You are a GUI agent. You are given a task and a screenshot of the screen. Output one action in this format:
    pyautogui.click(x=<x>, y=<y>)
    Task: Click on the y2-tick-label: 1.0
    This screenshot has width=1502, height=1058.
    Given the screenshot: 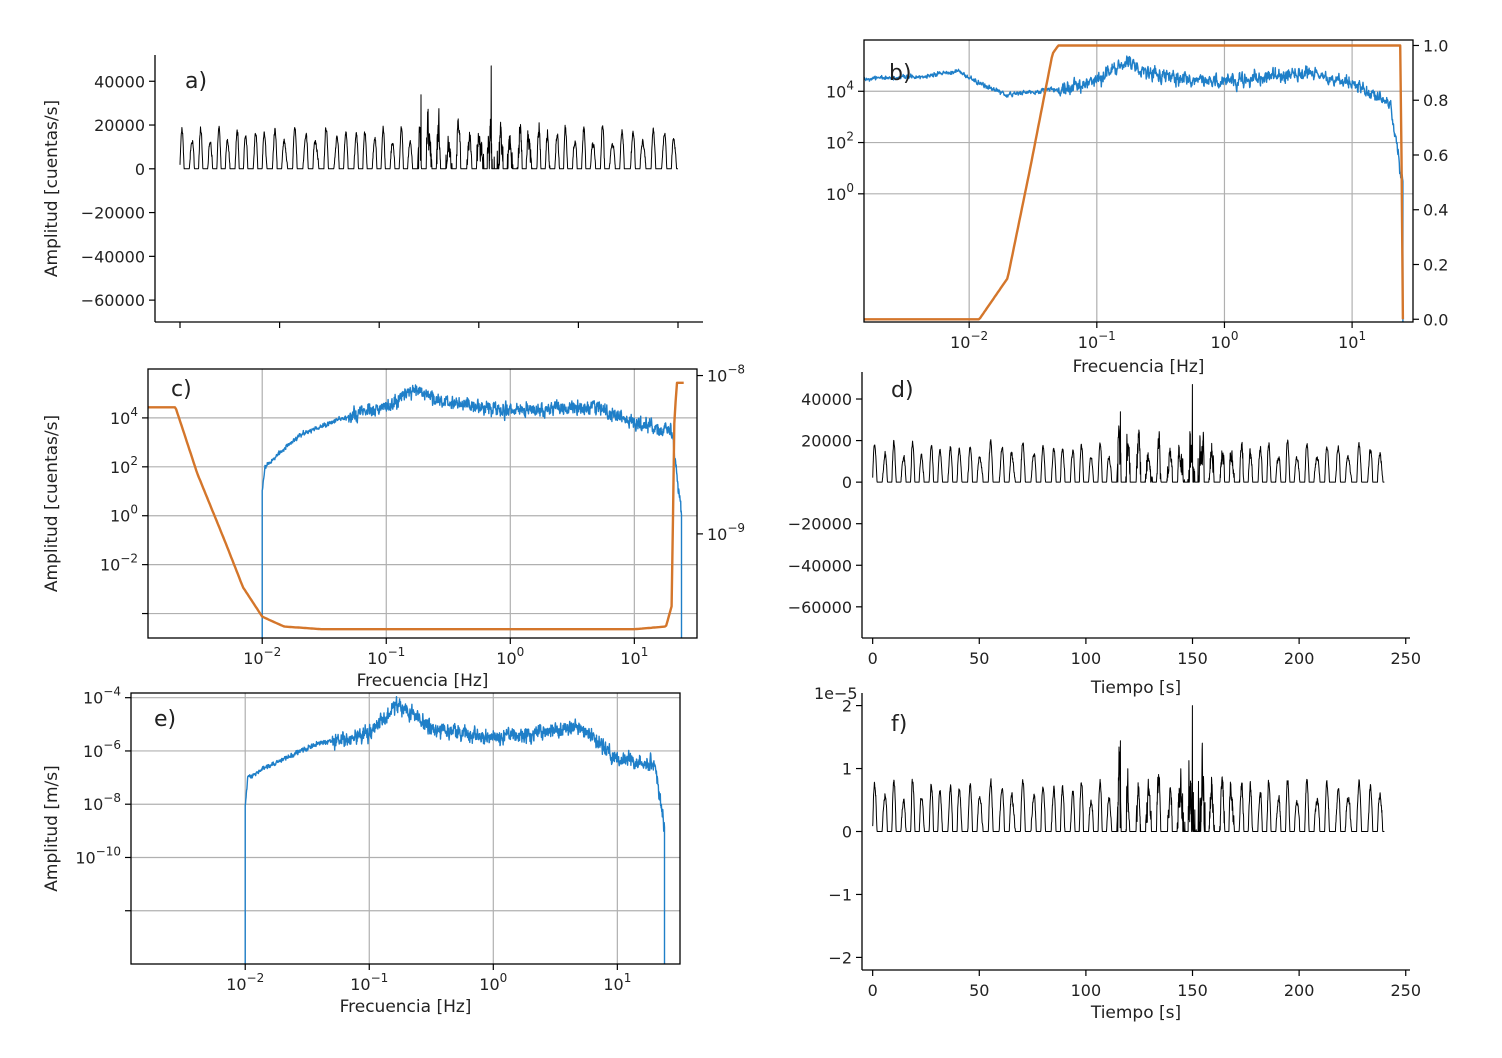 What is the action you would take?
    pyautogui.click(x=1435, y=45)
    